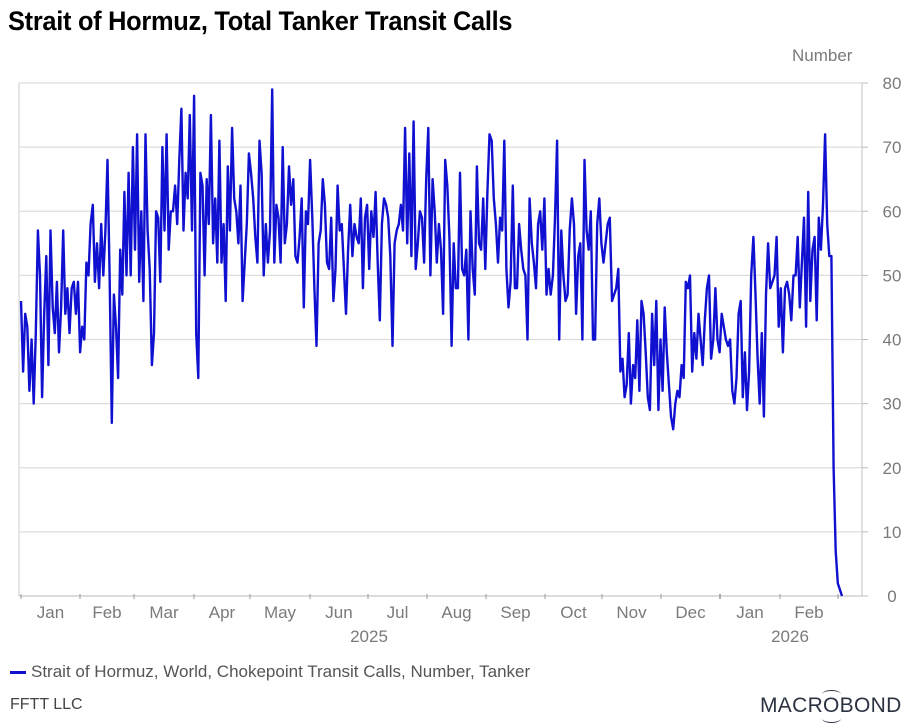  Describe the element at coordinates (515, 612) in the screenshot. I see `x-tick-label: Sep` at that location.